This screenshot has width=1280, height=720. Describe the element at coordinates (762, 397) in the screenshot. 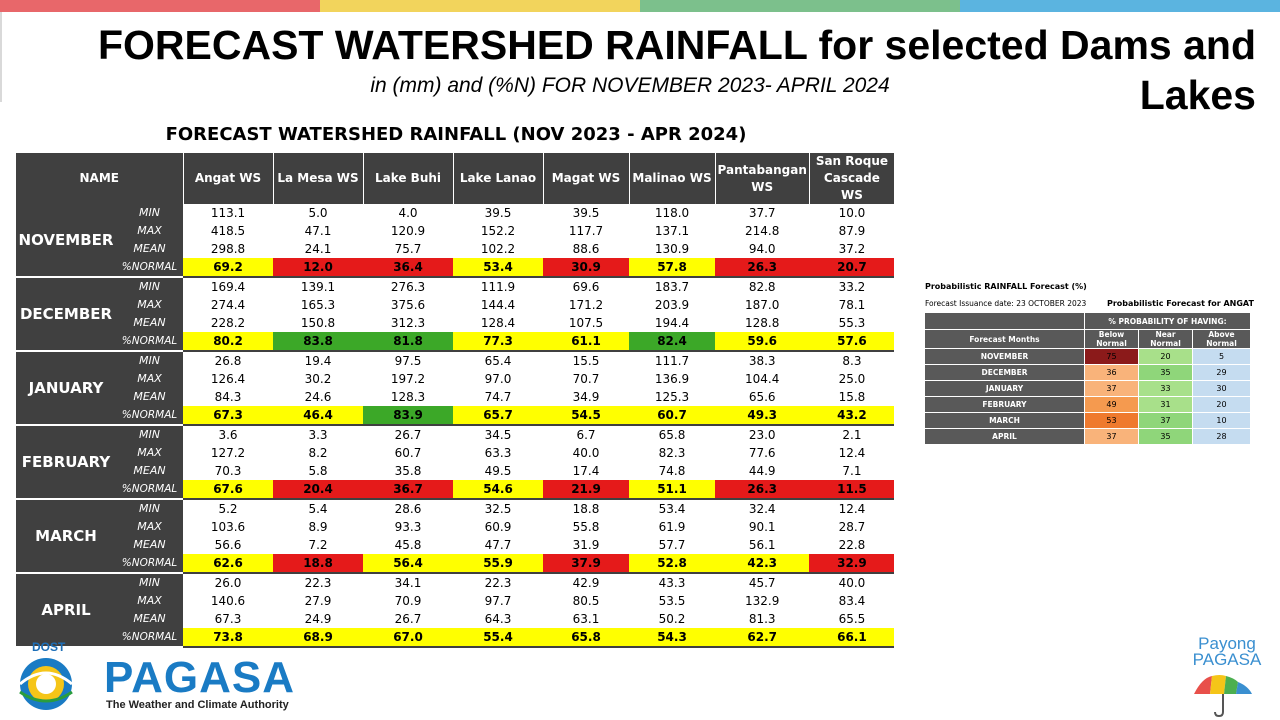

I see `value-cell: 65.6` at that location.